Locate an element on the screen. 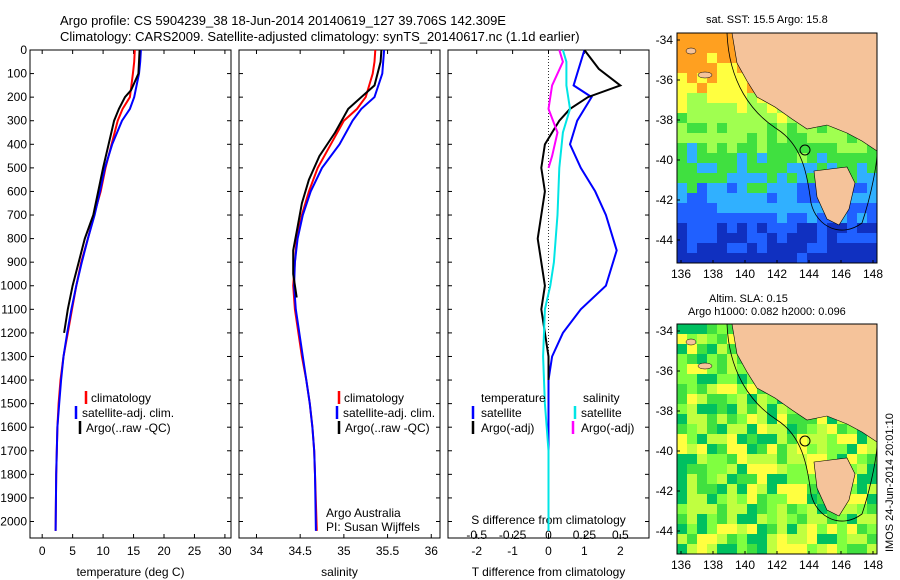 Image resolution: width=900 pixels, height=580 pixels. map-x-tick-label: 144 is located at coordinates (809, 565).